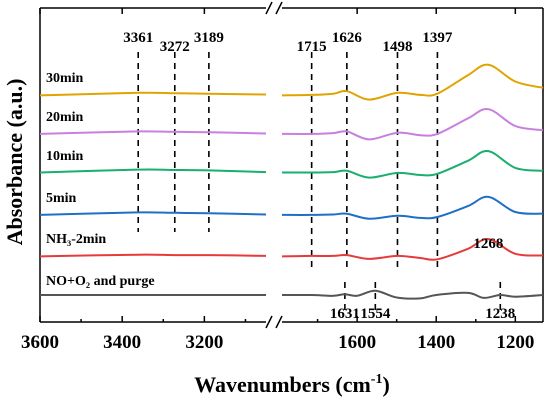 This screenshot has width=550, height=402. Describe the element at coordinates (347, 38) in the screenshot. I see `peak-label-top: 1626` at that location.